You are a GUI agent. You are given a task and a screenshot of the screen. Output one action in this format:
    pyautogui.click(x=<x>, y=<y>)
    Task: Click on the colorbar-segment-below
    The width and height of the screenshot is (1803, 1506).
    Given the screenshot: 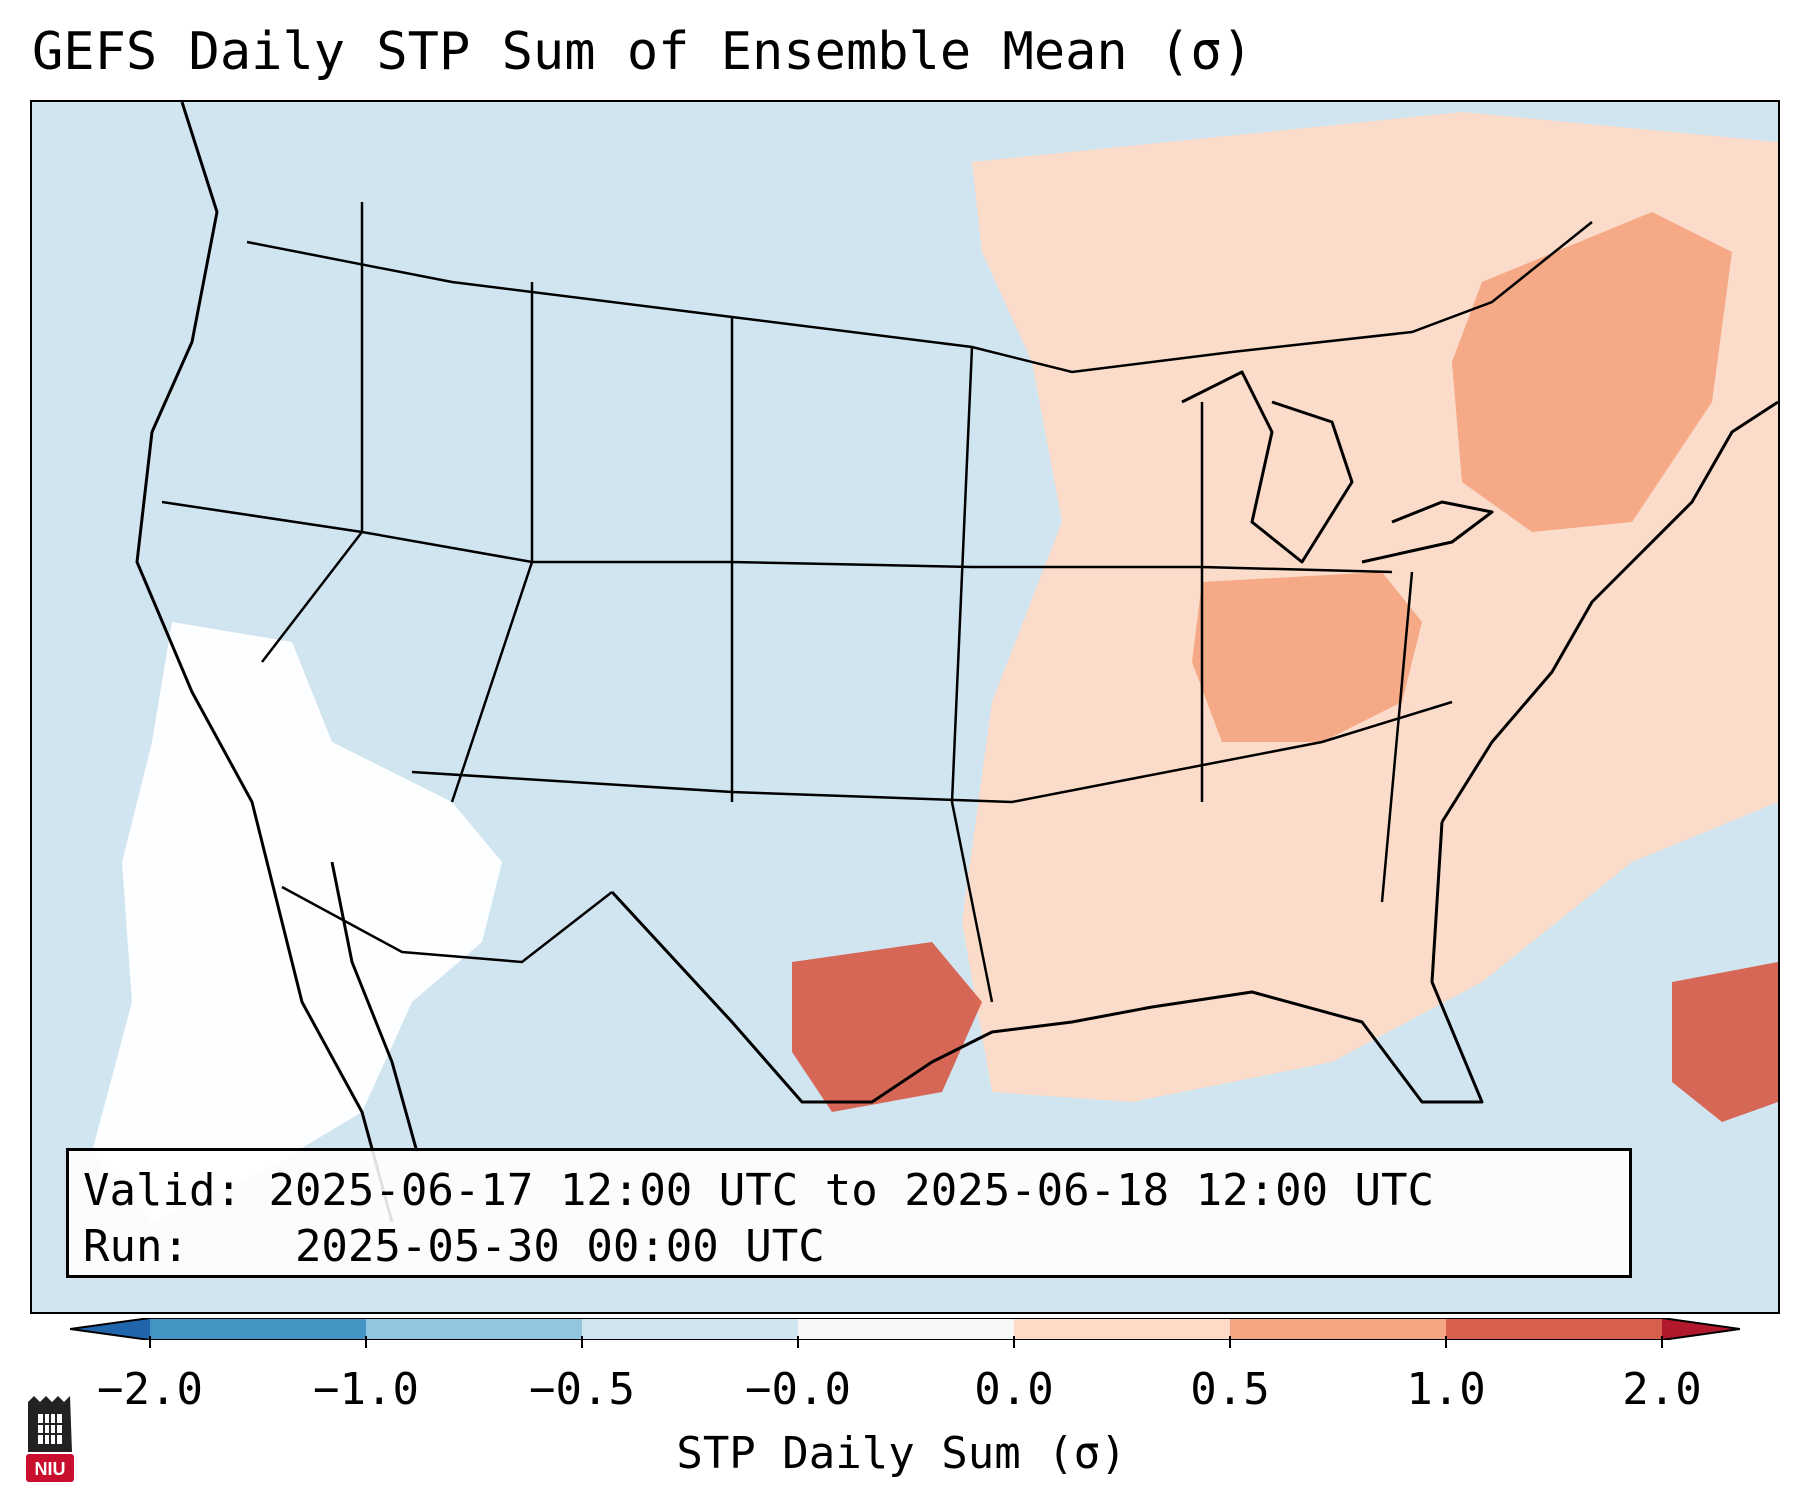 What is the action you would take?
    pyautogui.click(x=110, y=1329)
    